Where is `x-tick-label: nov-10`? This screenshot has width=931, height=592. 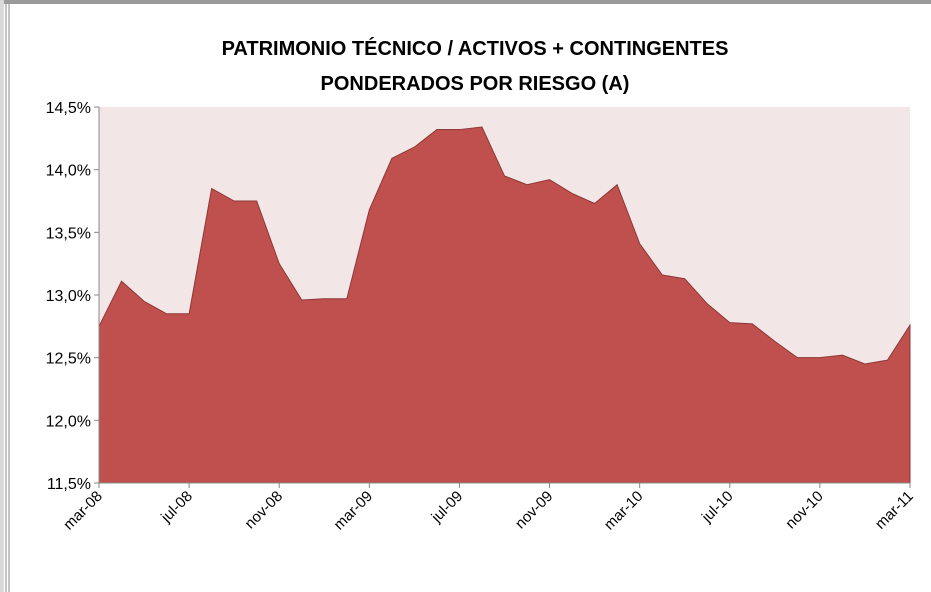
x-tick-label: nov-10 is located at coordinates (804, 510).